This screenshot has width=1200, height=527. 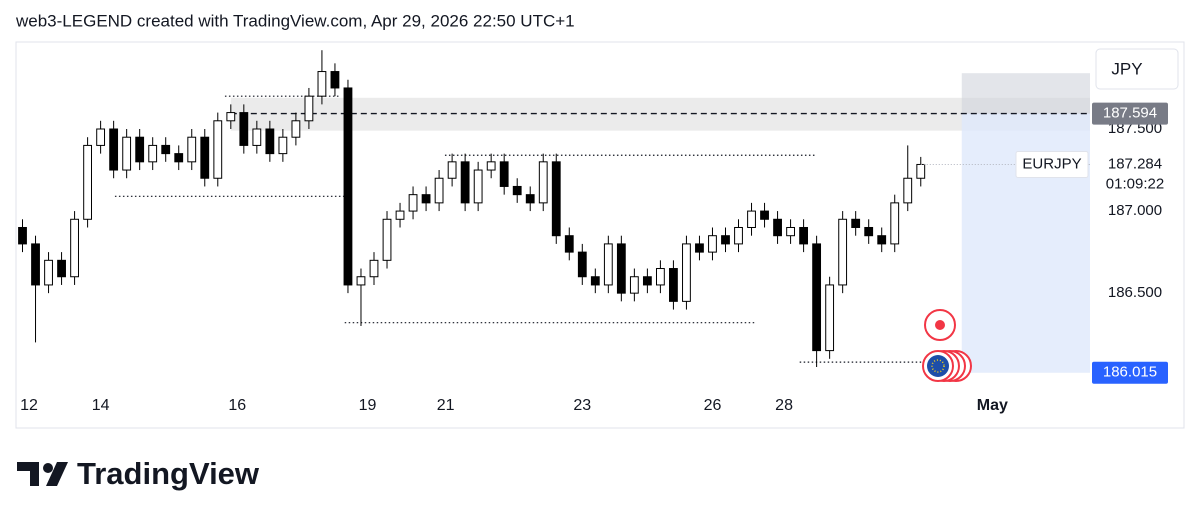 I want to click on symbol-label-bg, so click(x=1052, y=164).